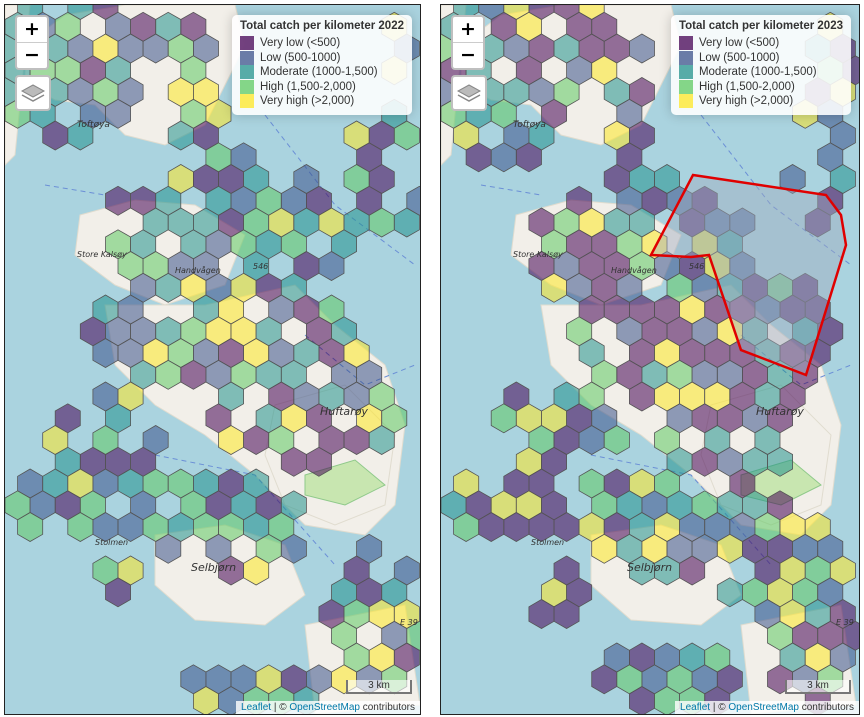 The image size is (864, 717). What do you see at coordinates (321, 26) in the screenshot?
I see `legend-title: Total catch per kilometer 2022` at bounding box center [321, 26].